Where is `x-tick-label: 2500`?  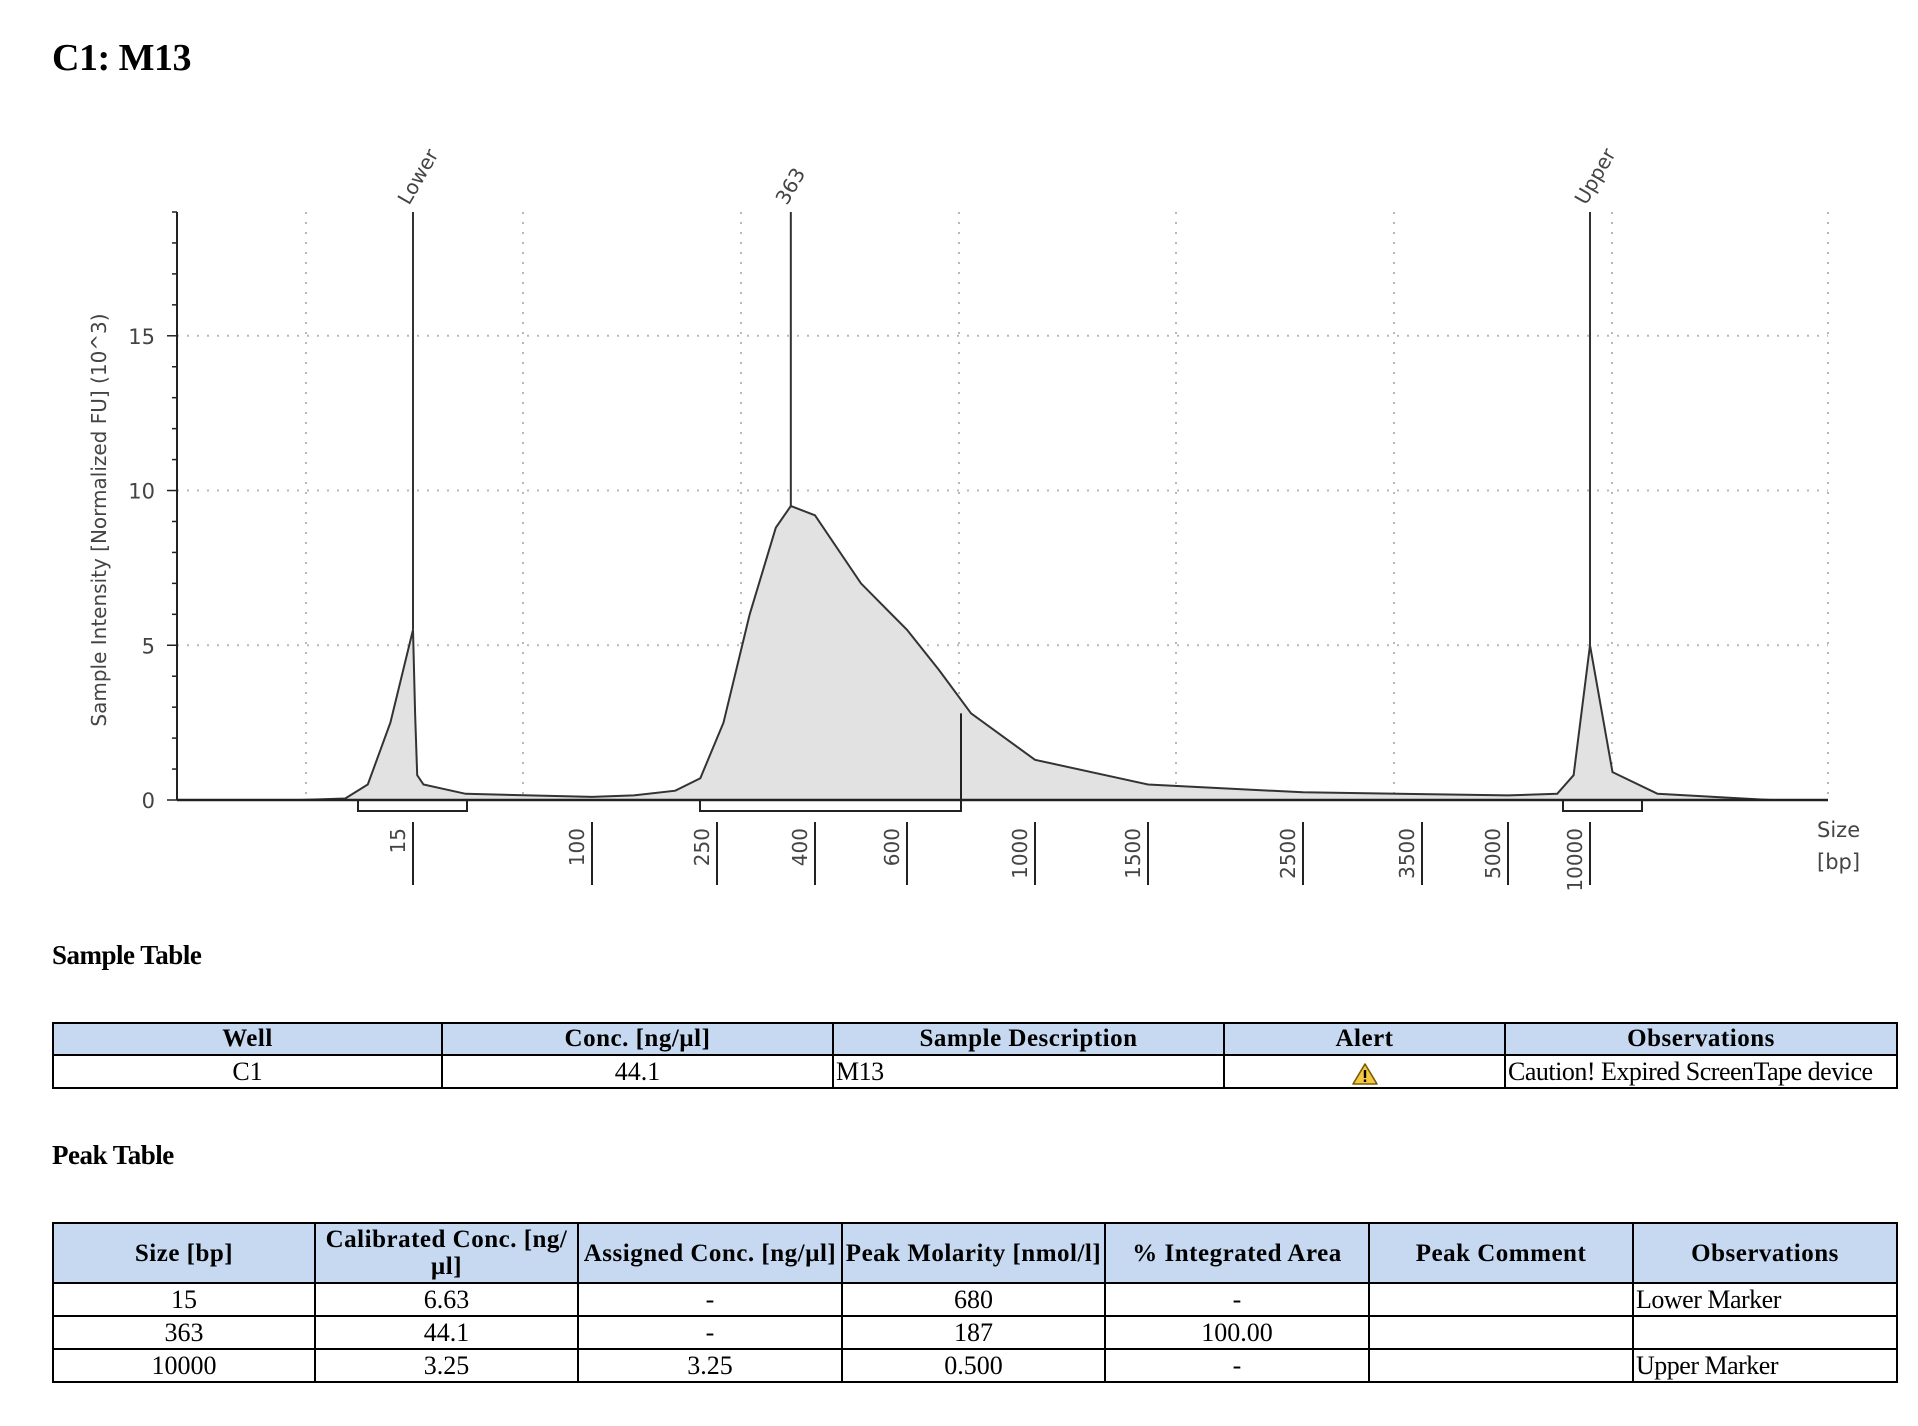
x-tick-label: 2500 is located at coordinates (1288, 853).